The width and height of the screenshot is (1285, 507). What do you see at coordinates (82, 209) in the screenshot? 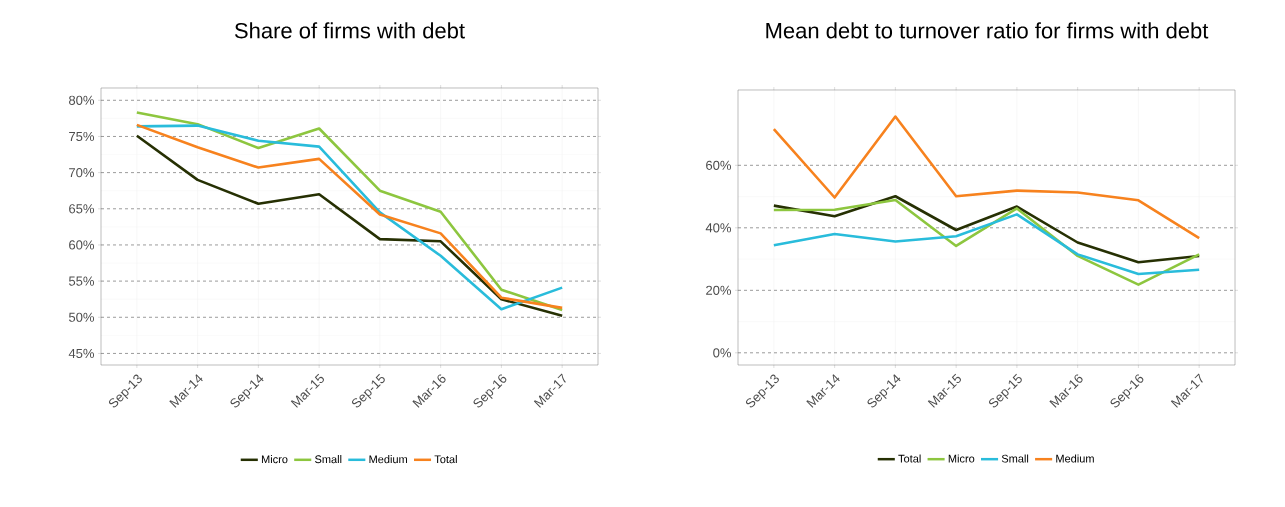
I see `y-tick-label: 65%` at bounding box center [82, 209].